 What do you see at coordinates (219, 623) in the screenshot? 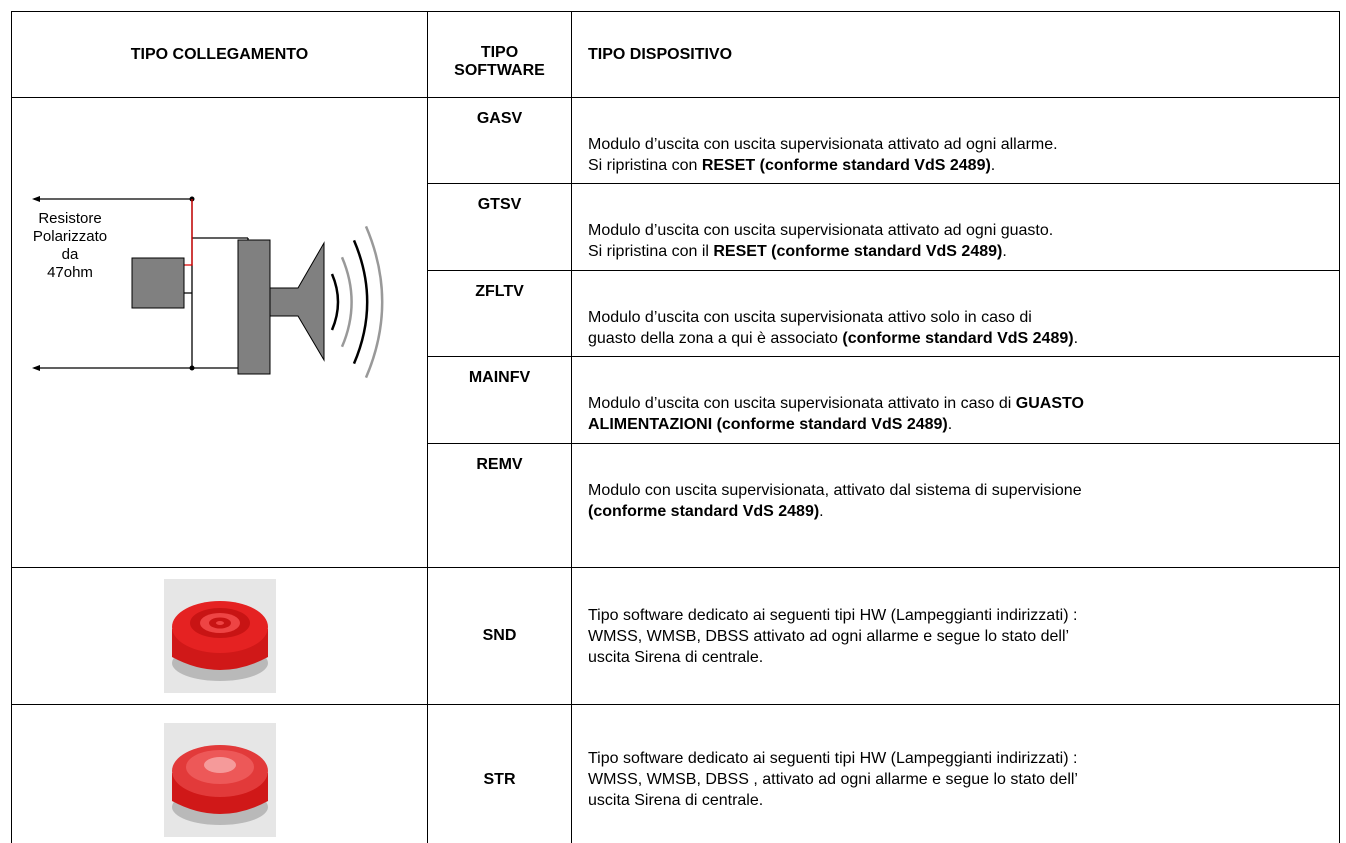
I see `ring` at bounding box center [219, 623].